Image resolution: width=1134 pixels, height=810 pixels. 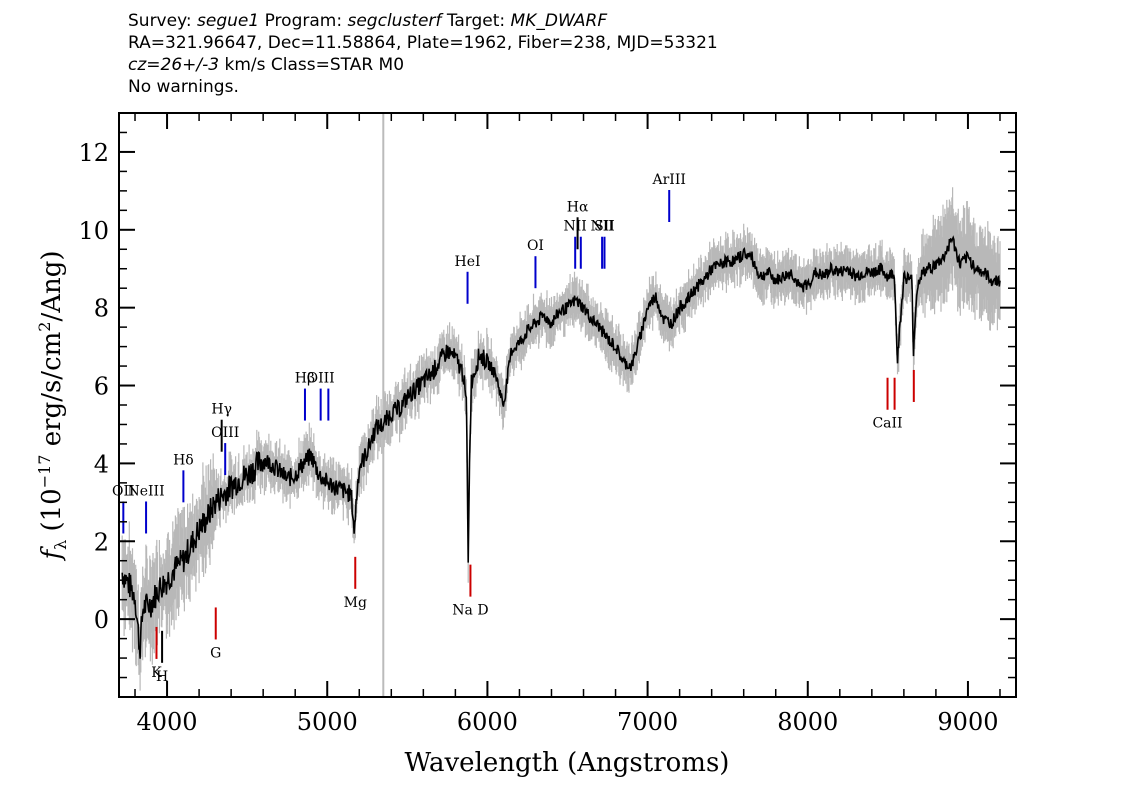 What do you see at coordinates (559, 21) in the screenshot?
I see `target-value: MK_DWARF` at bounding box center [559, 21].